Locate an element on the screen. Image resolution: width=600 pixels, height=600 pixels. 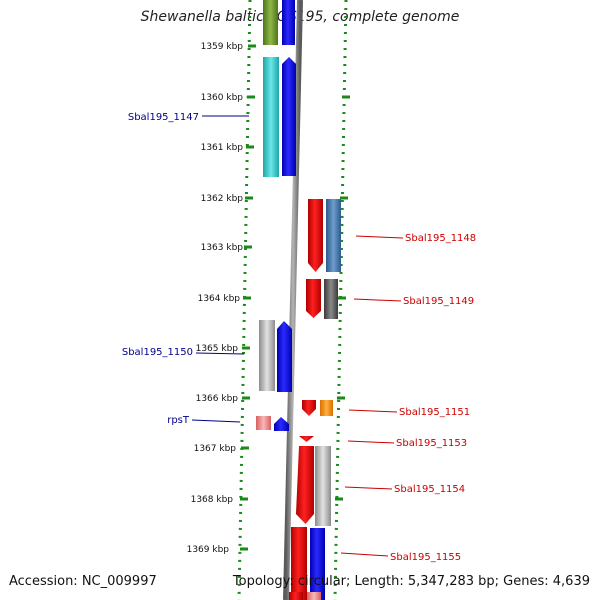
forward-strand-features is located at coordinates (276, 215).